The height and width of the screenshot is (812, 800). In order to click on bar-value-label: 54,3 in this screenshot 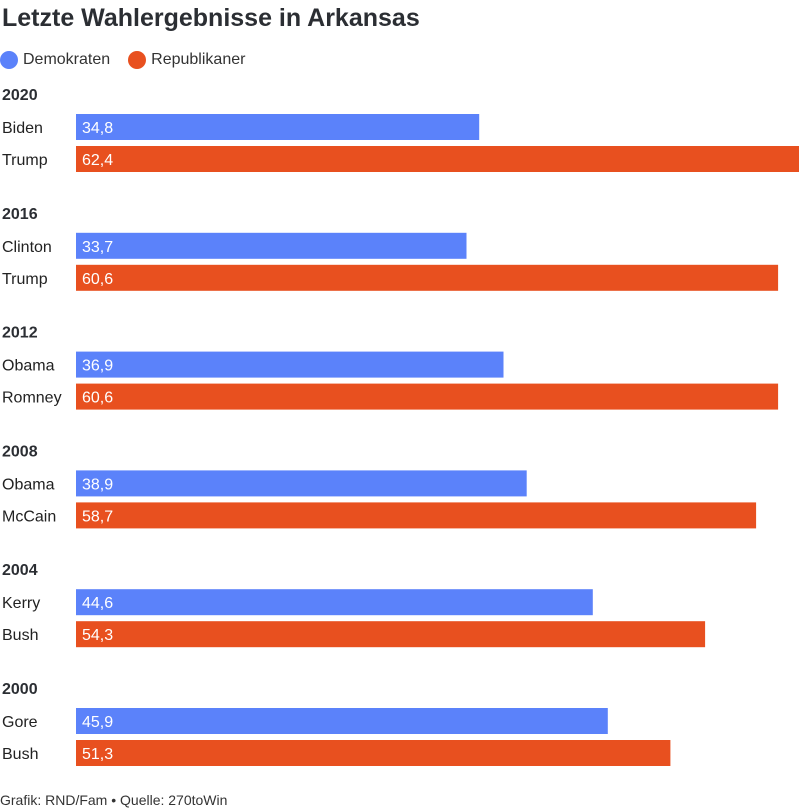, I will do `click(97, 635)`.